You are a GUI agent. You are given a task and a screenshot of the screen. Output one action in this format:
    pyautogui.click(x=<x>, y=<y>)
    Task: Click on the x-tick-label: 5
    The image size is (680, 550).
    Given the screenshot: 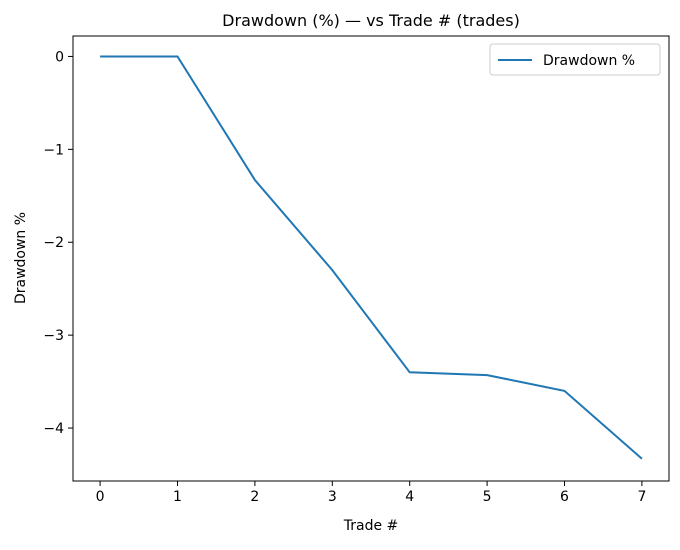 What is the action you would take?
    pyautogui.click(x=487, y=497)
    